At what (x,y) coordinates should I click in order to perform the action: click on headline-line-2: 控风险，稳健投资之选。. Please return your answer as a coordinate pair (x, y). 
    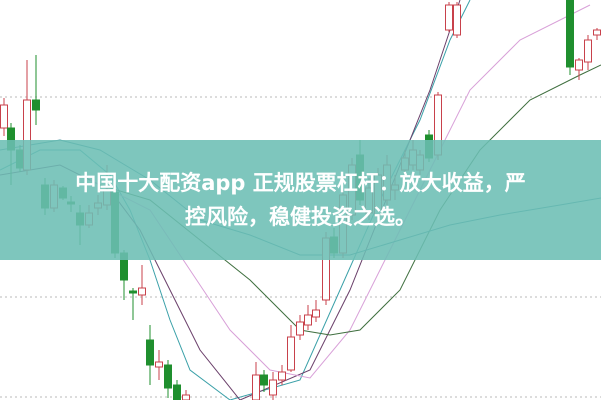
    Looking at the image, I should click on (300, 217).